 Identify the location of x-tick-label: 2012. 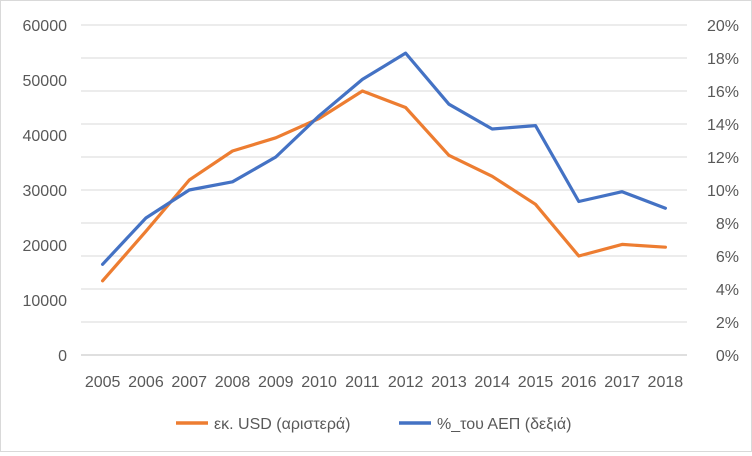
(406, 382).